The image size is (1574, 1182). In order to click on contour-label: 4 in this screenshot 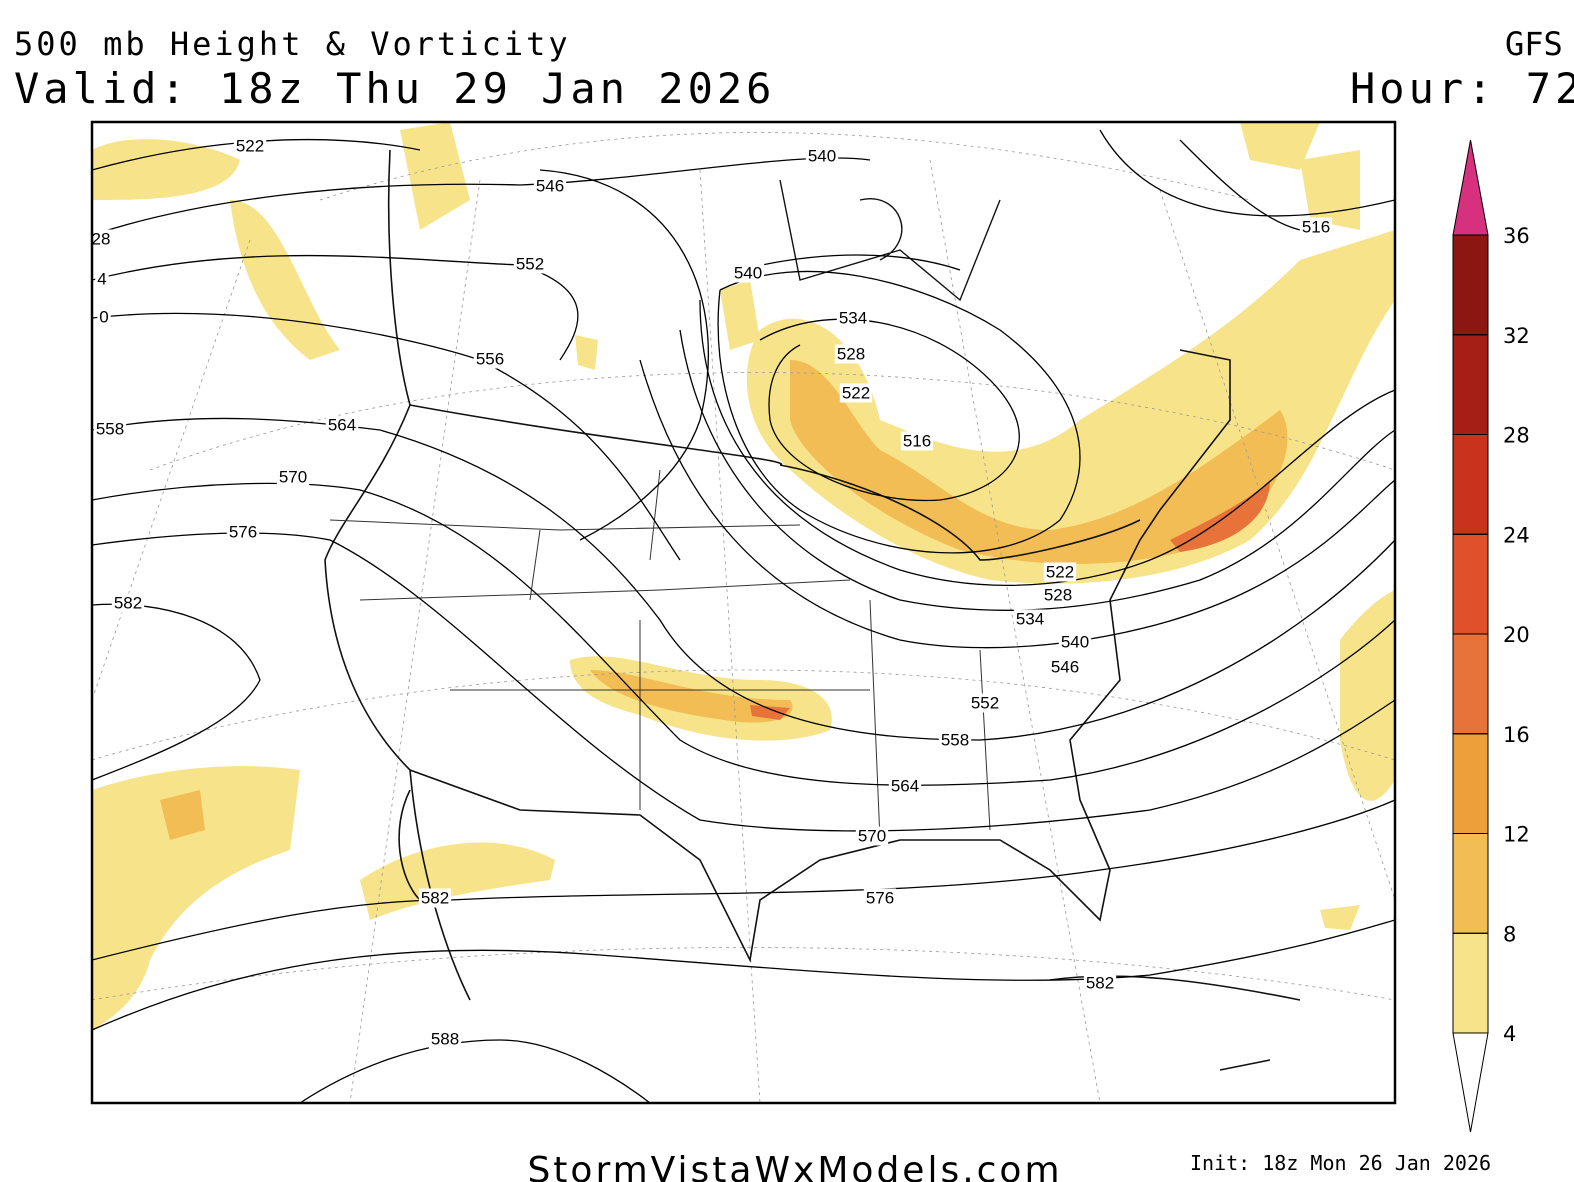, I will do `click(101, 278)`.